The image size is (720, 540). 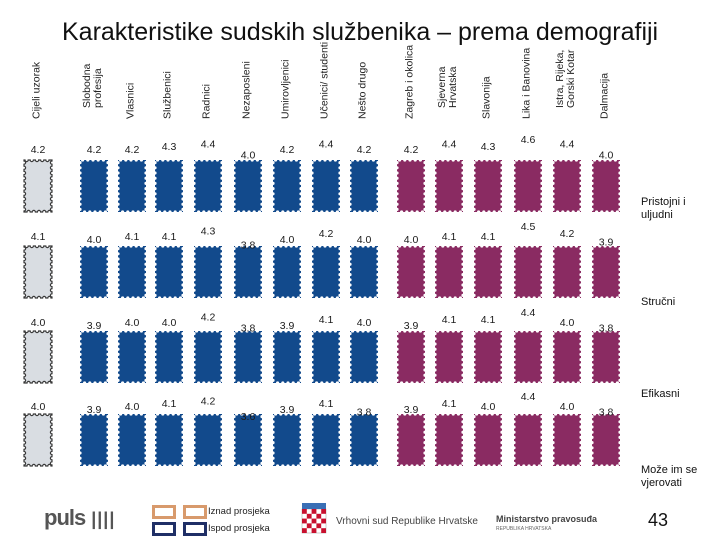 What do you see at coordinates (364, 323) in the screenshot?
I see `value-label-2-8: 4.0` at bounding box center [364, 323].